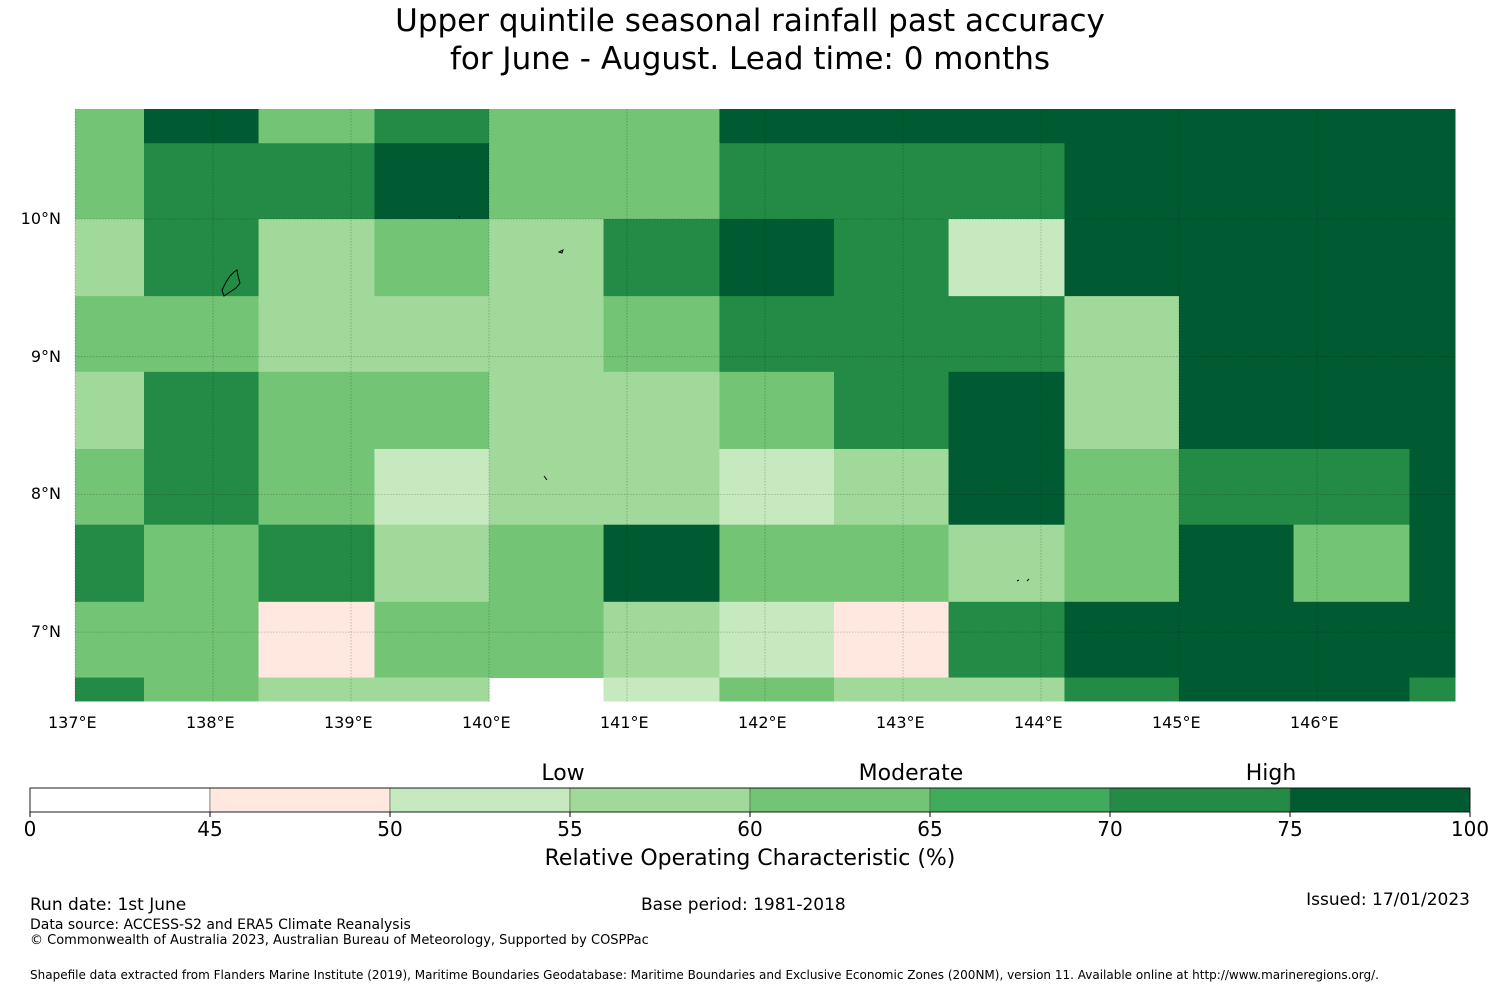  I want to click on colorbar-tick-label: 75, so click(1290, 829).